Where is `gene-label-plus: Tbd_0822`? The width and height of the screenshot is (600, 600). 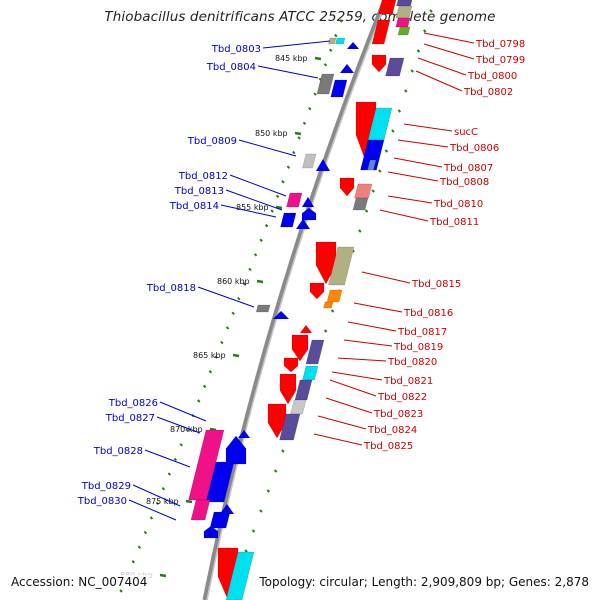
gene-label-plus: Tbd_0822 is located at coordinates (402, 397).